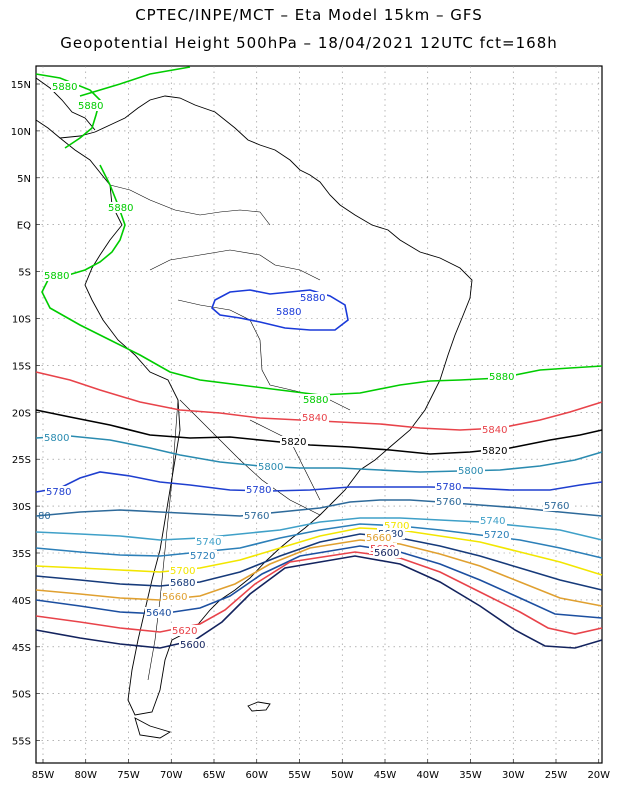  Describe the element at coordinates (259, 706) in the screenshot. I see `falkland-islands` at that location.